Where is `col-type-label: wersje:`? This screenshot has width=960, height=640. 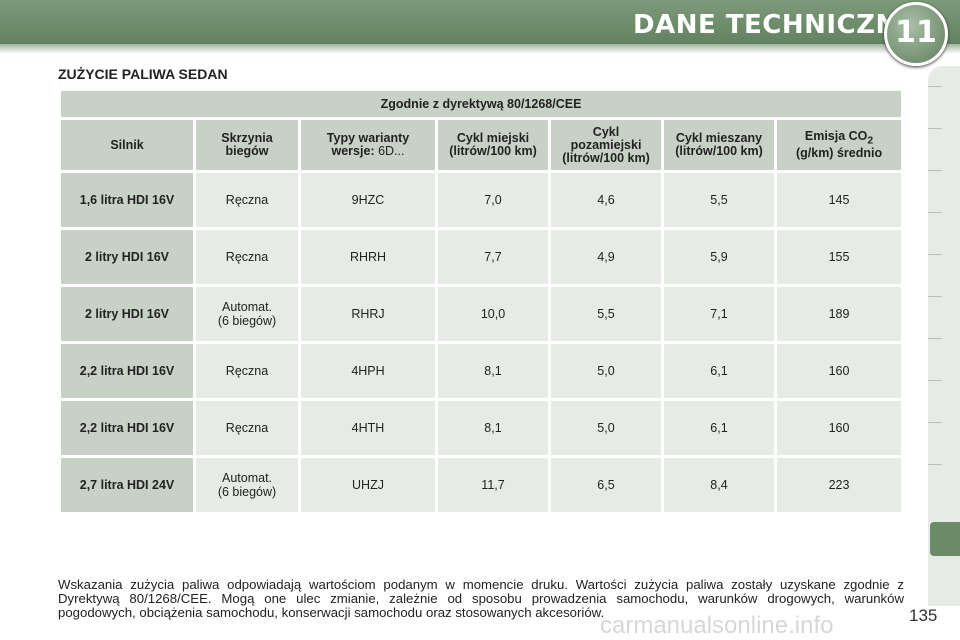 col-type-label: wersje: is located at coordinates (353, 151).